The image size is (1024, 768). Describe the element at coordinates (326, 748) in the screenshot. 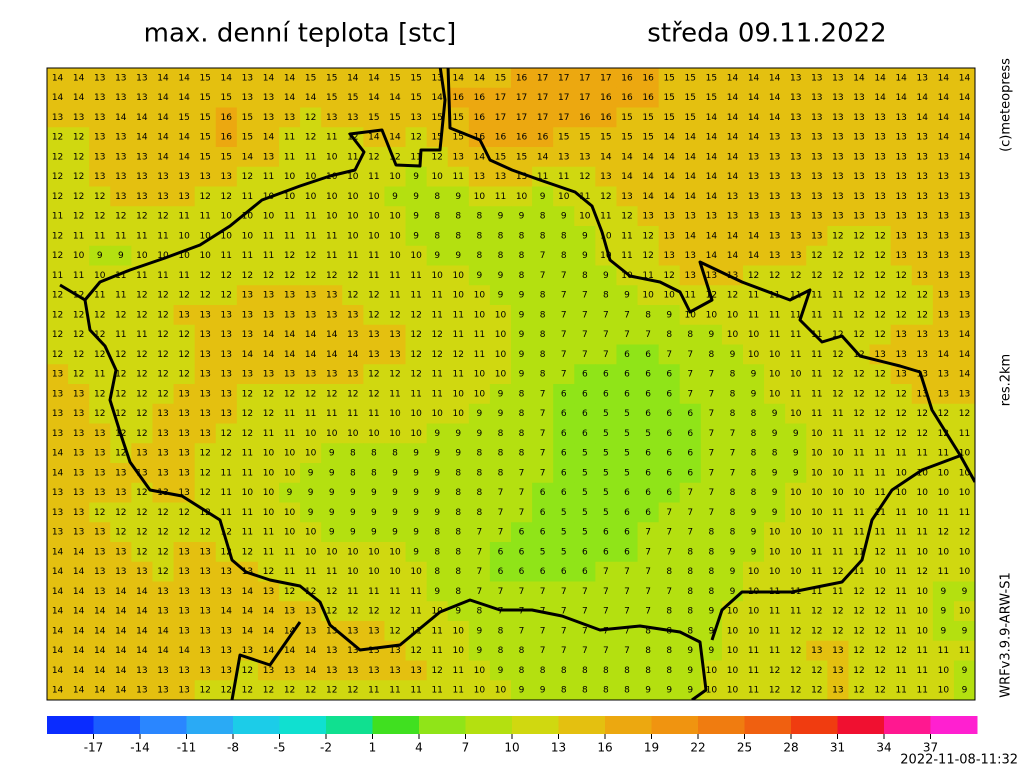

I see `colorbar-tick-label: -2` at that location.